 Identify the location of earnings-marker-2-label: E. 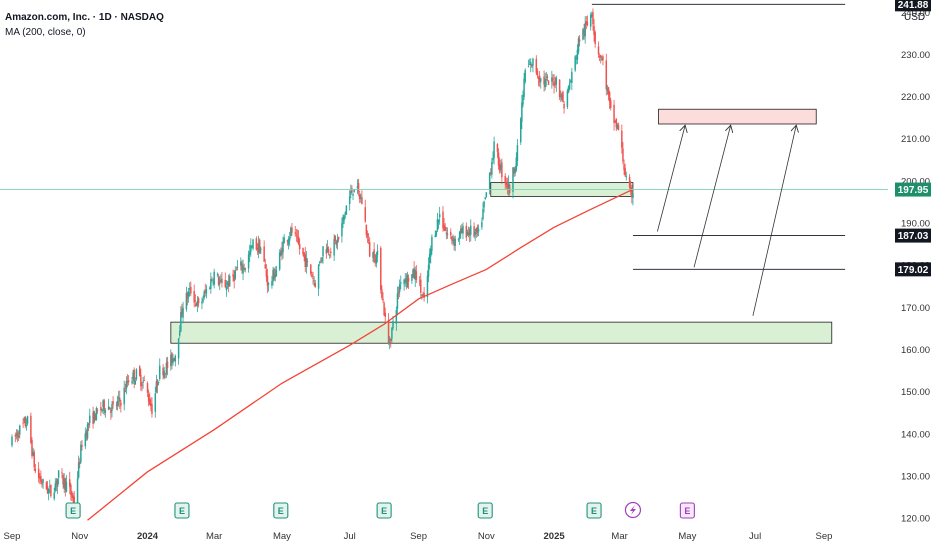
(281, 511).